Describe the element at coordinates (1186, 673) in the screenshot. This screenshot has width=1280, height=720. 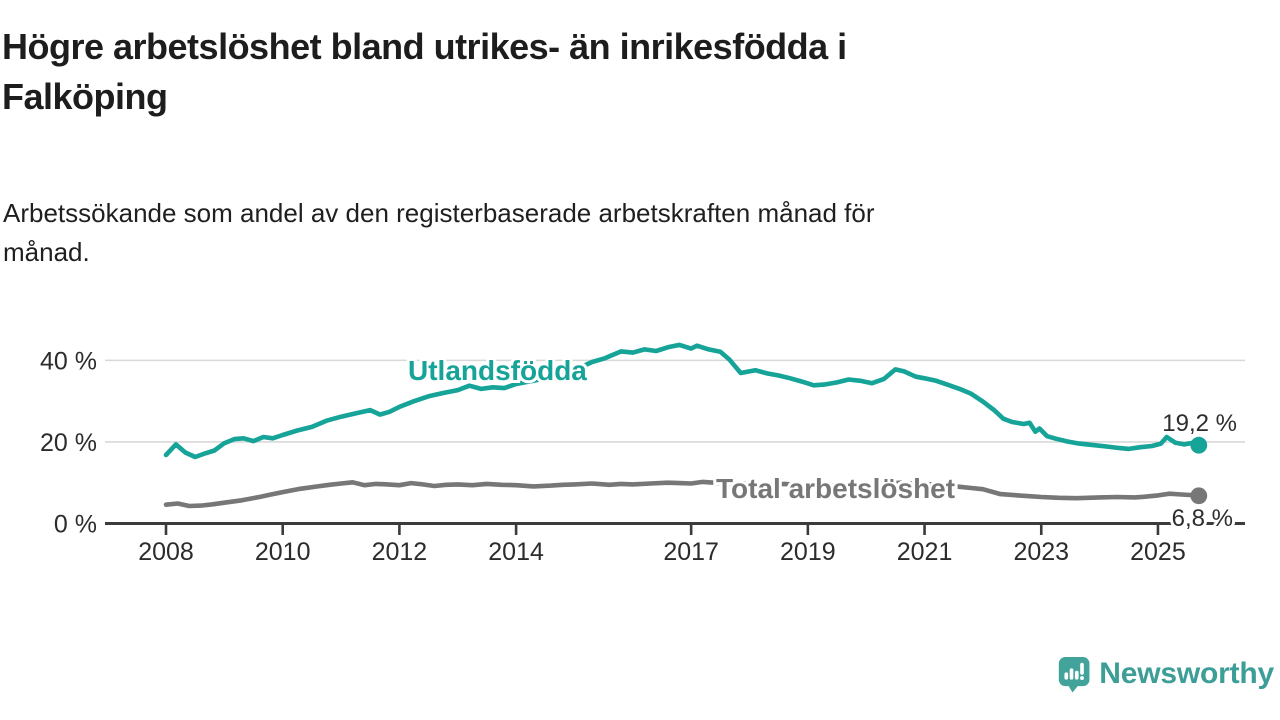
I see `newsworthy-logo-text: Newsworthy` at that location.